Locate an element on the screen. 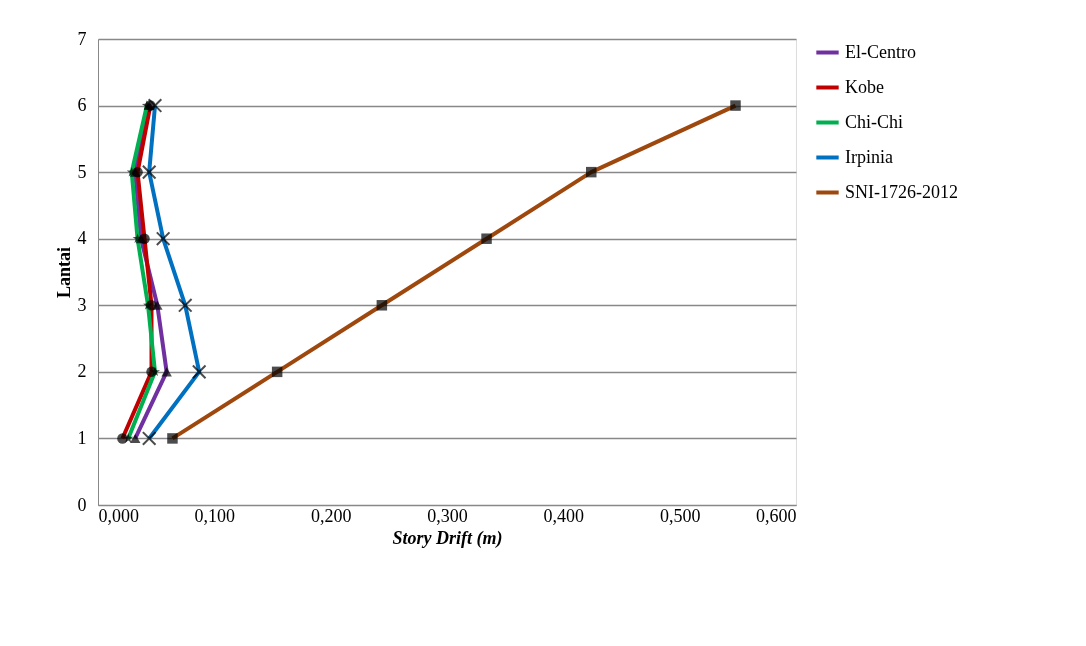  x-tick-label: 0,000 is located at coordinates (118, 515).